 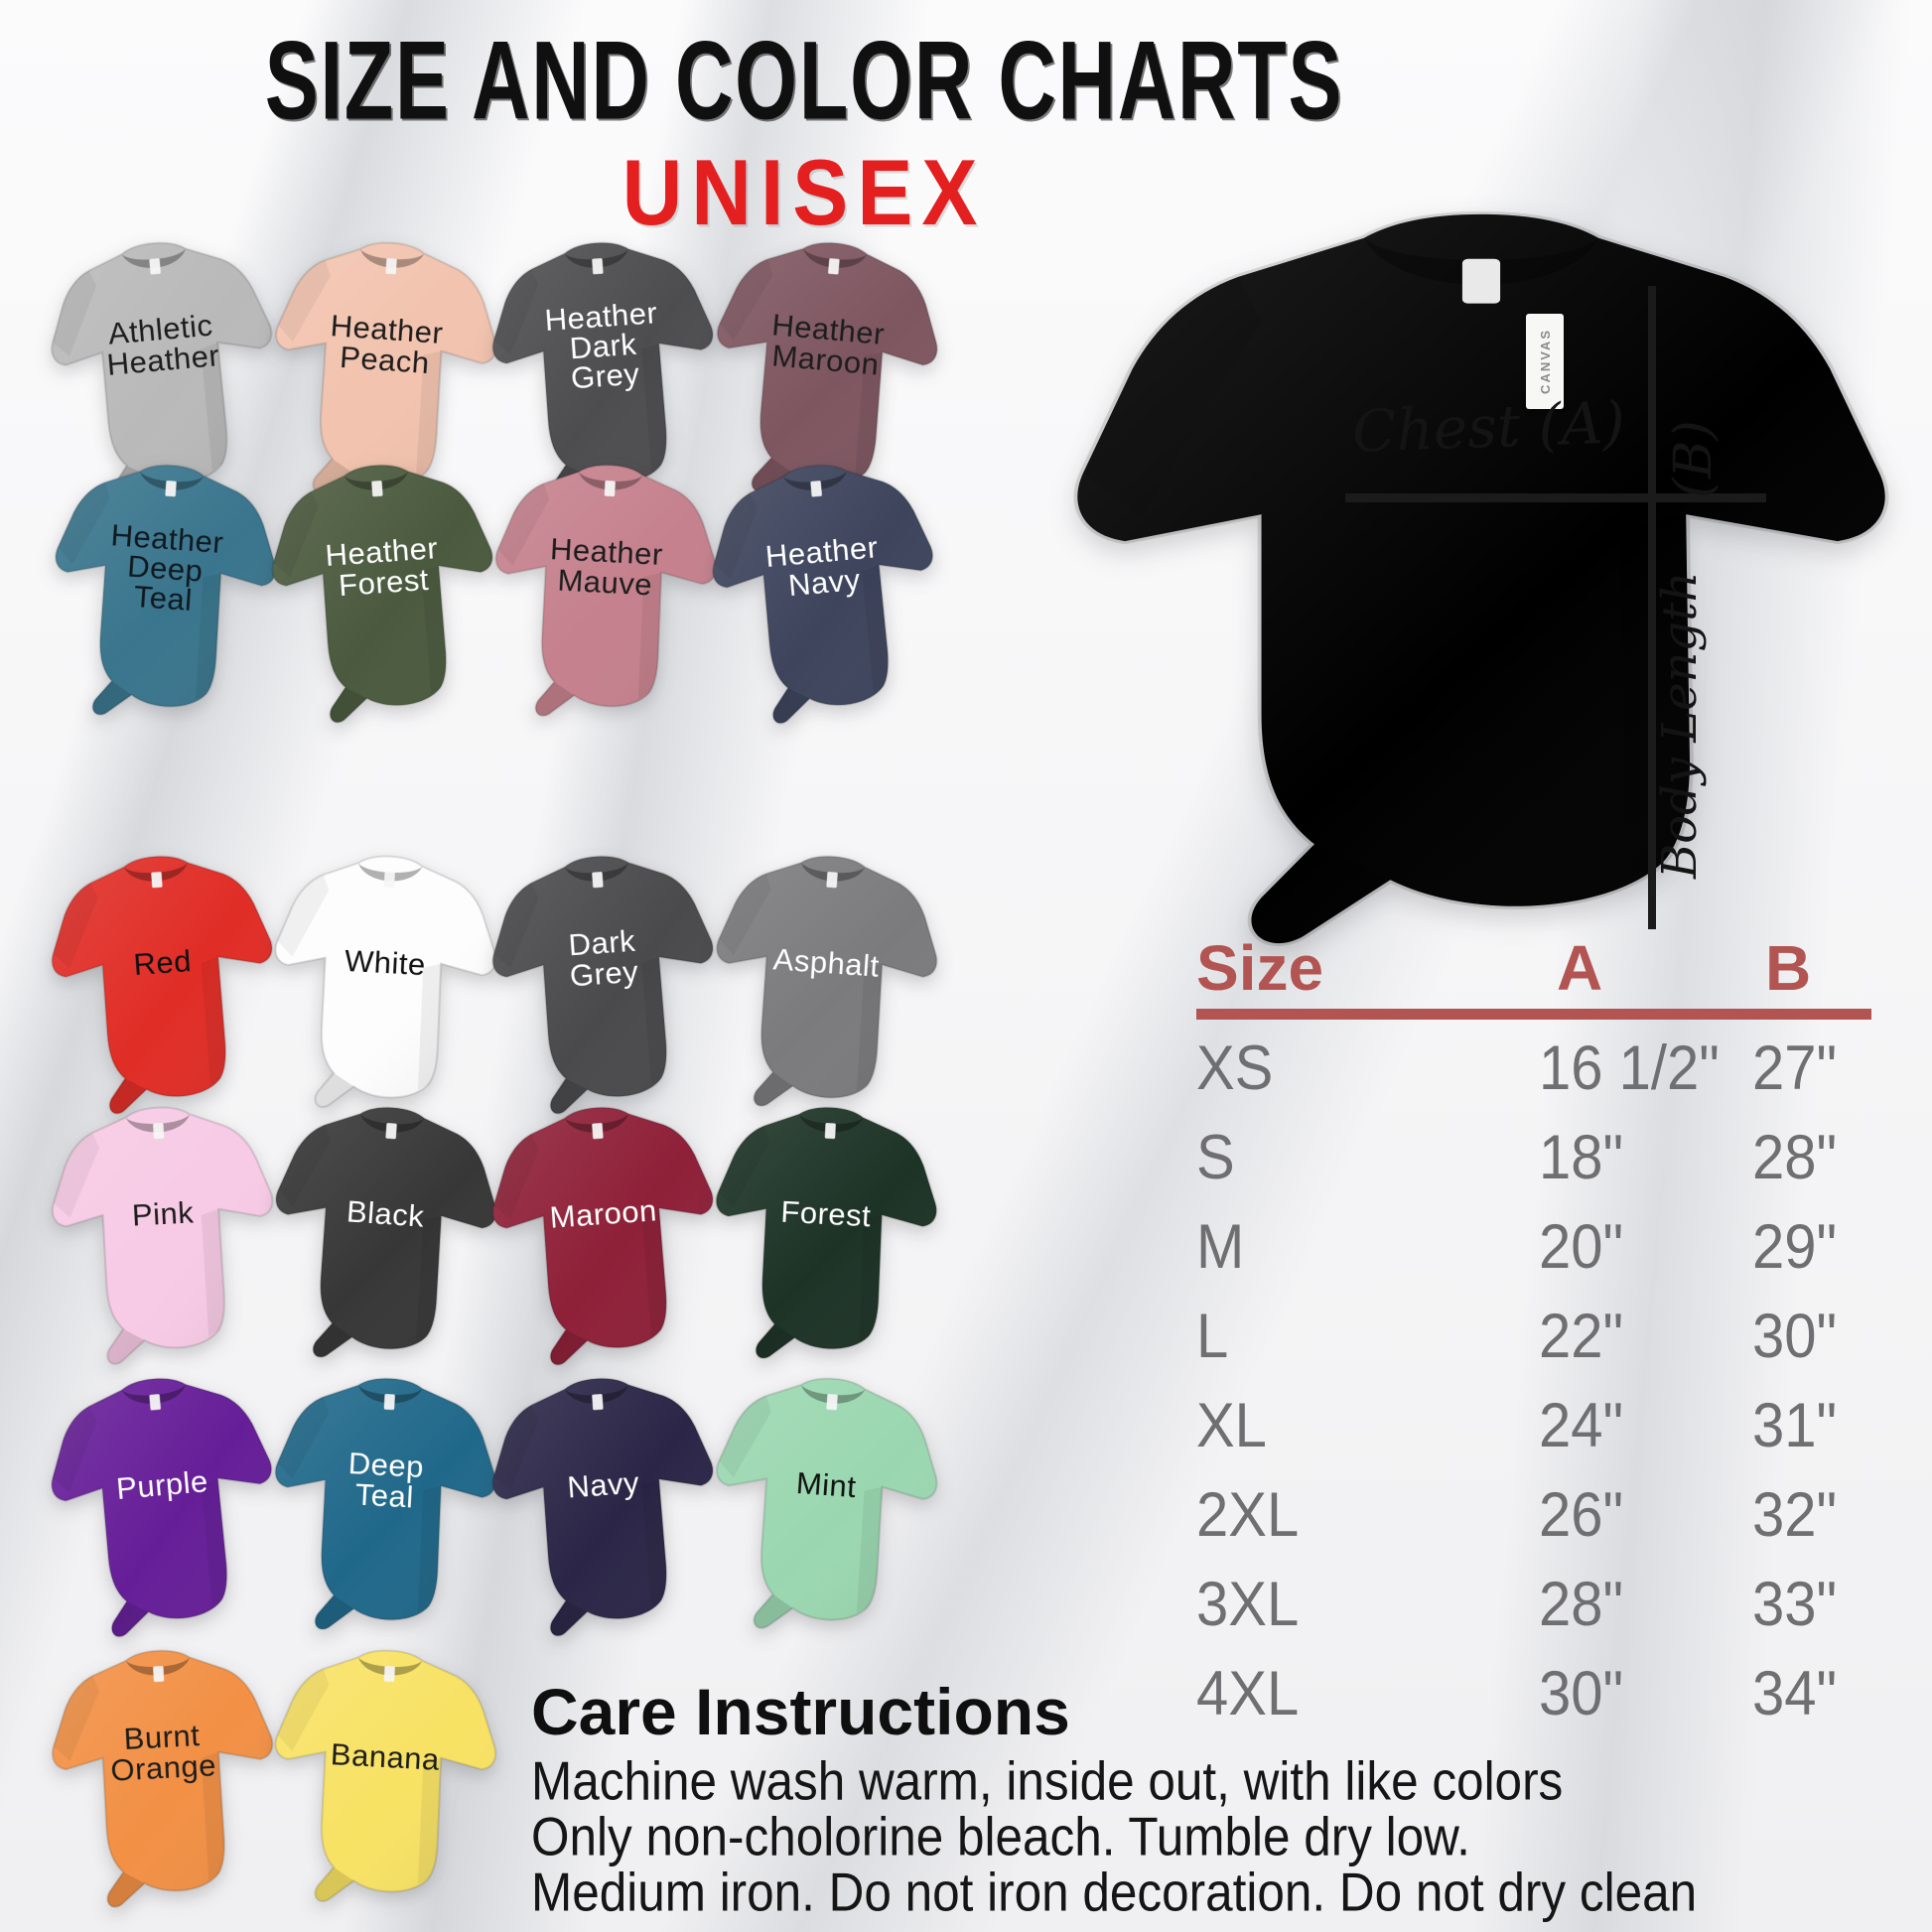 I want to click on table-row: 3XL 28" 33", so click(x=1544, y=1604).